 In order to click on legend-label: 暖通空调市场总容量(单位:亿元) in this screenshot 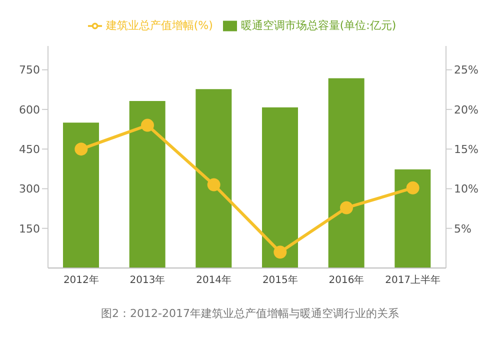, I will do `click(318, 25)`.